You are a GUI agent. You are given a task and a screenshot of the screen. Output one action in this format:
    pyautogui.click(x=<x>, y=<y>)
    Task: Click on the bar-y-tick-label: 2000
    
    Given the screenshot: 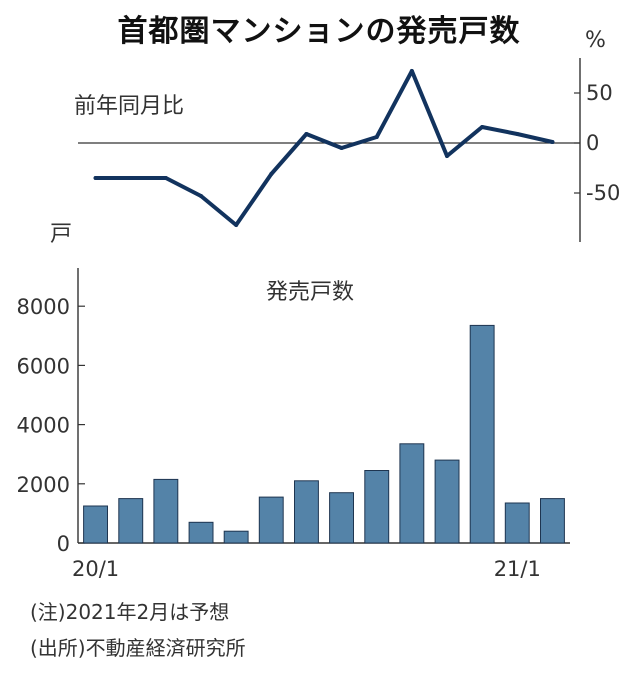 What is the action you would take?
    pyautogui.click(x=43, y=485)
    